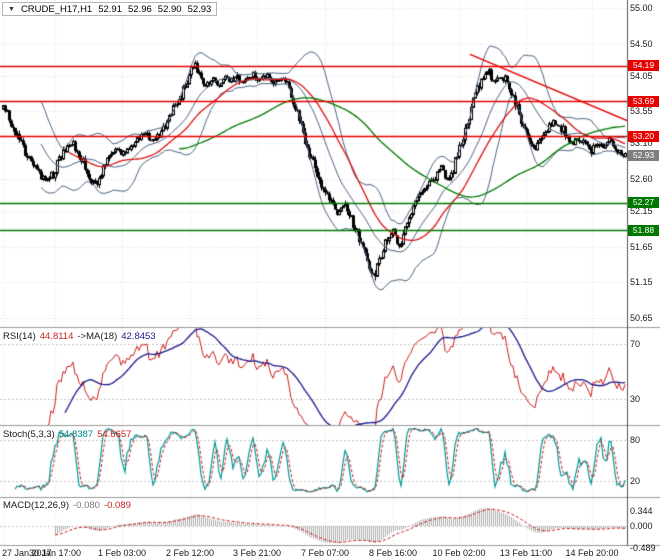 This screenshot has height=560, width=660. What do you see at coordinates (641, 246) in the screenshot?
I see `y-axis-price-label: 51.65` at bounding box center [641, 246].